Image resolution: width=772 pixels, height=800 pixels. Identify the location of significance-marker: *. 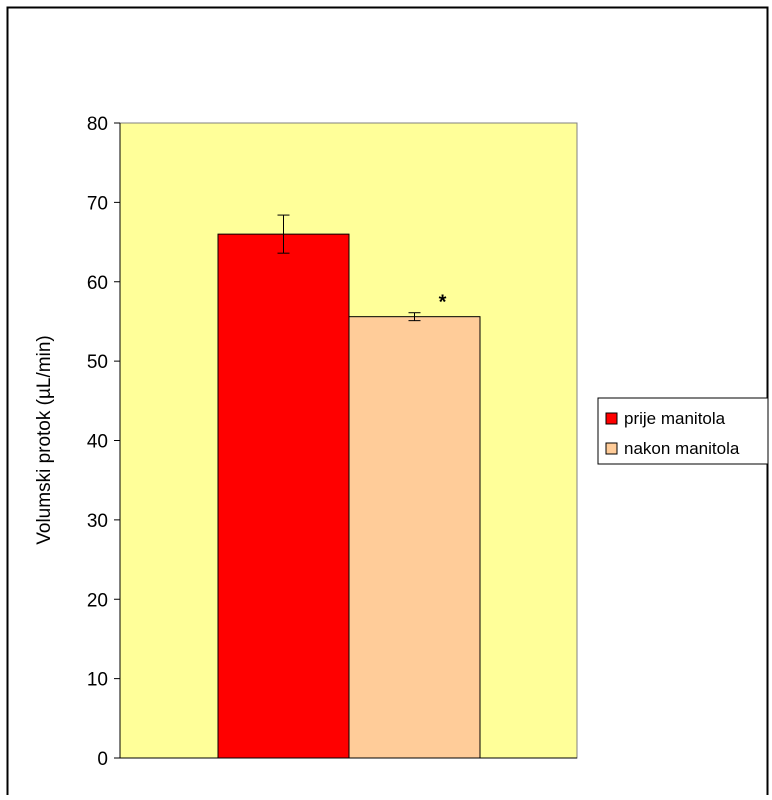
(443, 303).